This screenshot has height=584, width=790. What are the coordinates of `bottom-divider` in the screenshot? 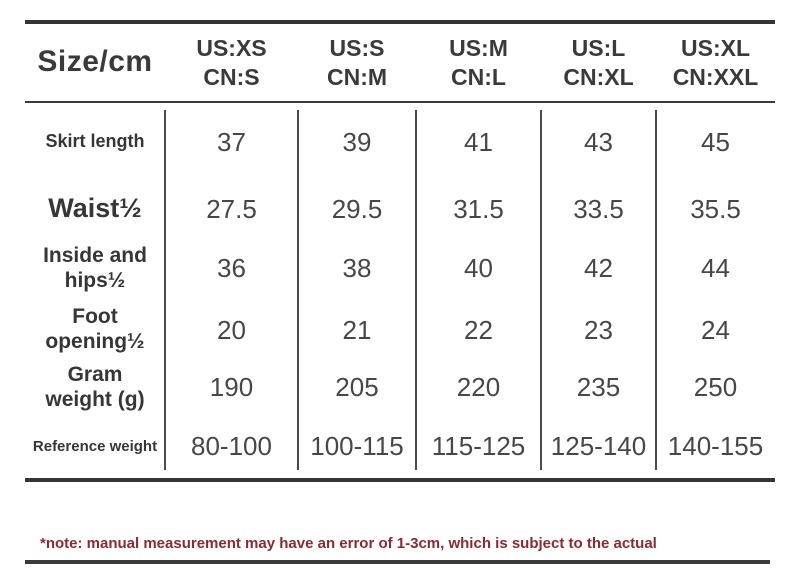 It's located at (397, 562).